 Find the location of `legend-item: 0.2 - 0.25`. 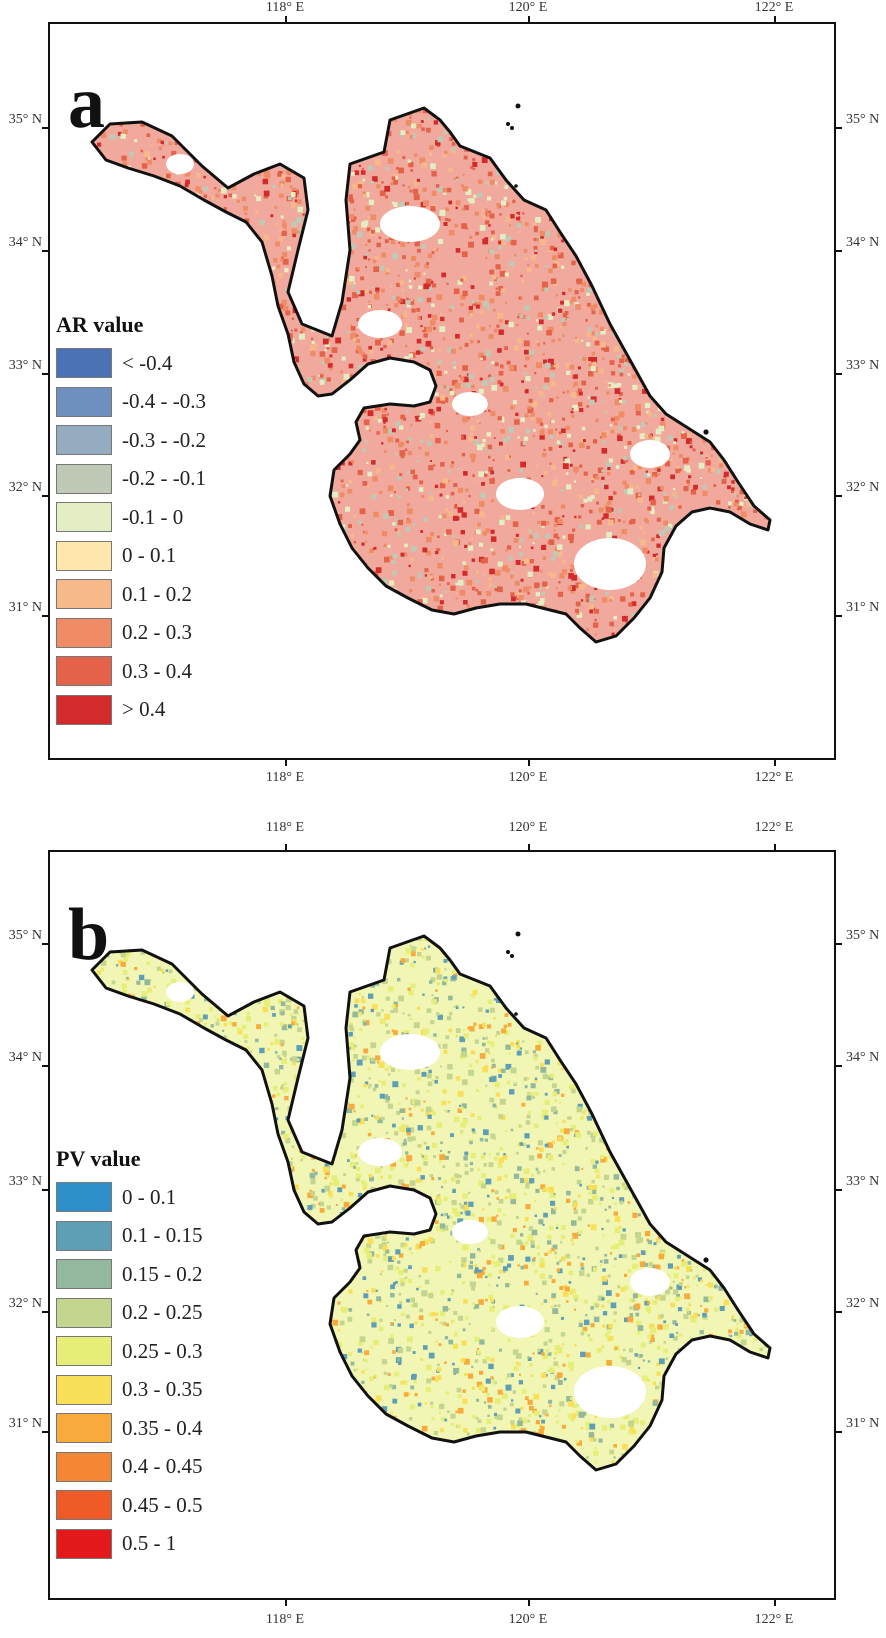

legend-item: 0.2 - 0.25 is located at coordinates (129, 1313).